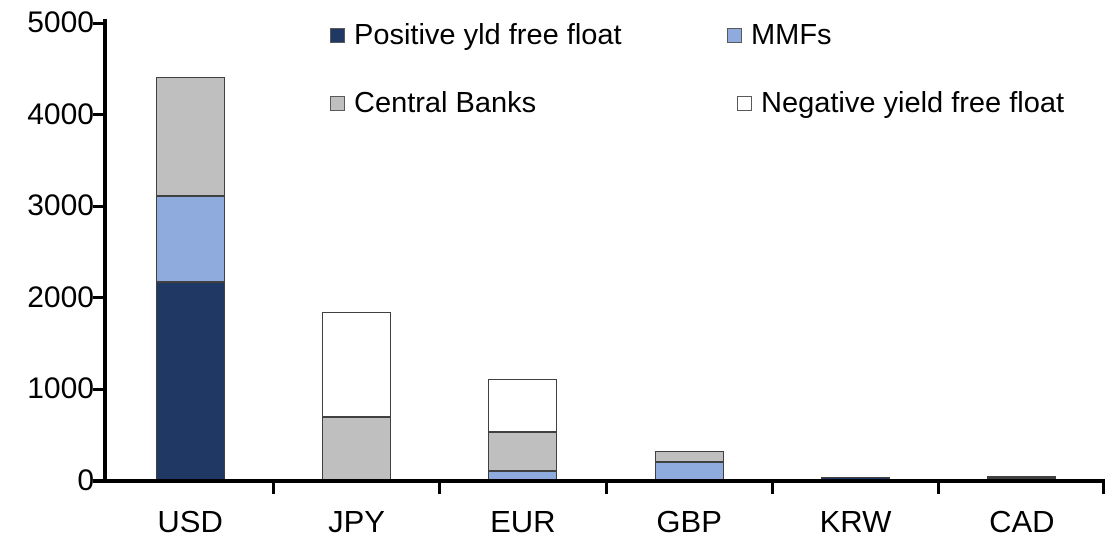  I want to click on x-category-label-cad: CAD, so click(1022, 521).